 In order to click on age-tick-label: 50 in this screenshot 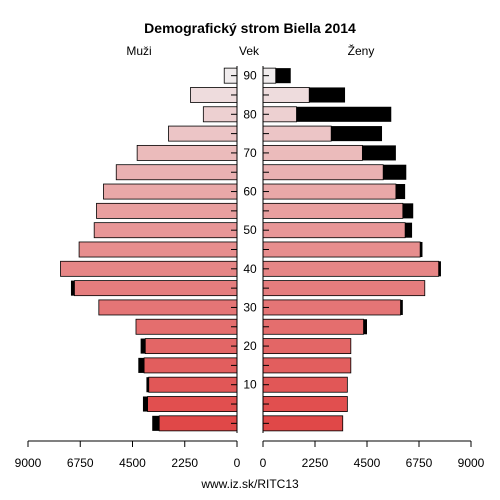, I will do `click(250, 230)`.